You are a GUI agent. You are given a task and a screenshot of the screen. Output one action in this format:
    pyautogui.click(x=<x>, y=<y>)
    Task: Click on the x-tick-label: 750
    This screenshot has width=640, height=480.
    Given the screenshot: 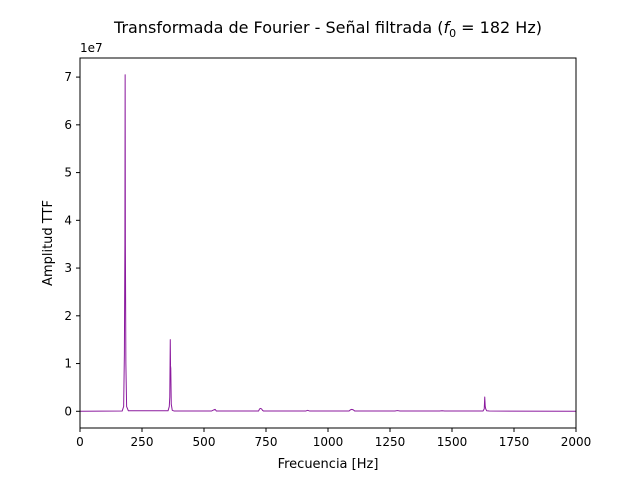 What is the action you would take?
    pyautogui.click(x=266, y=442)
    